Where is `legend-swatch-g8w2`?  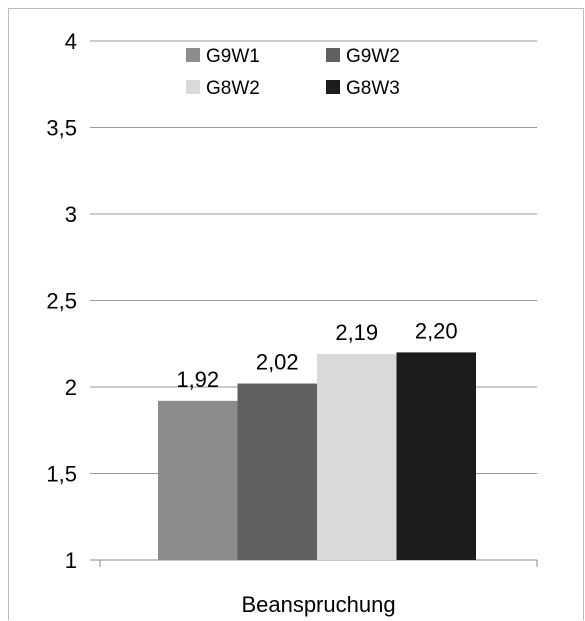 legend-swatch-g8w2 is located at coordinates (193, 87).